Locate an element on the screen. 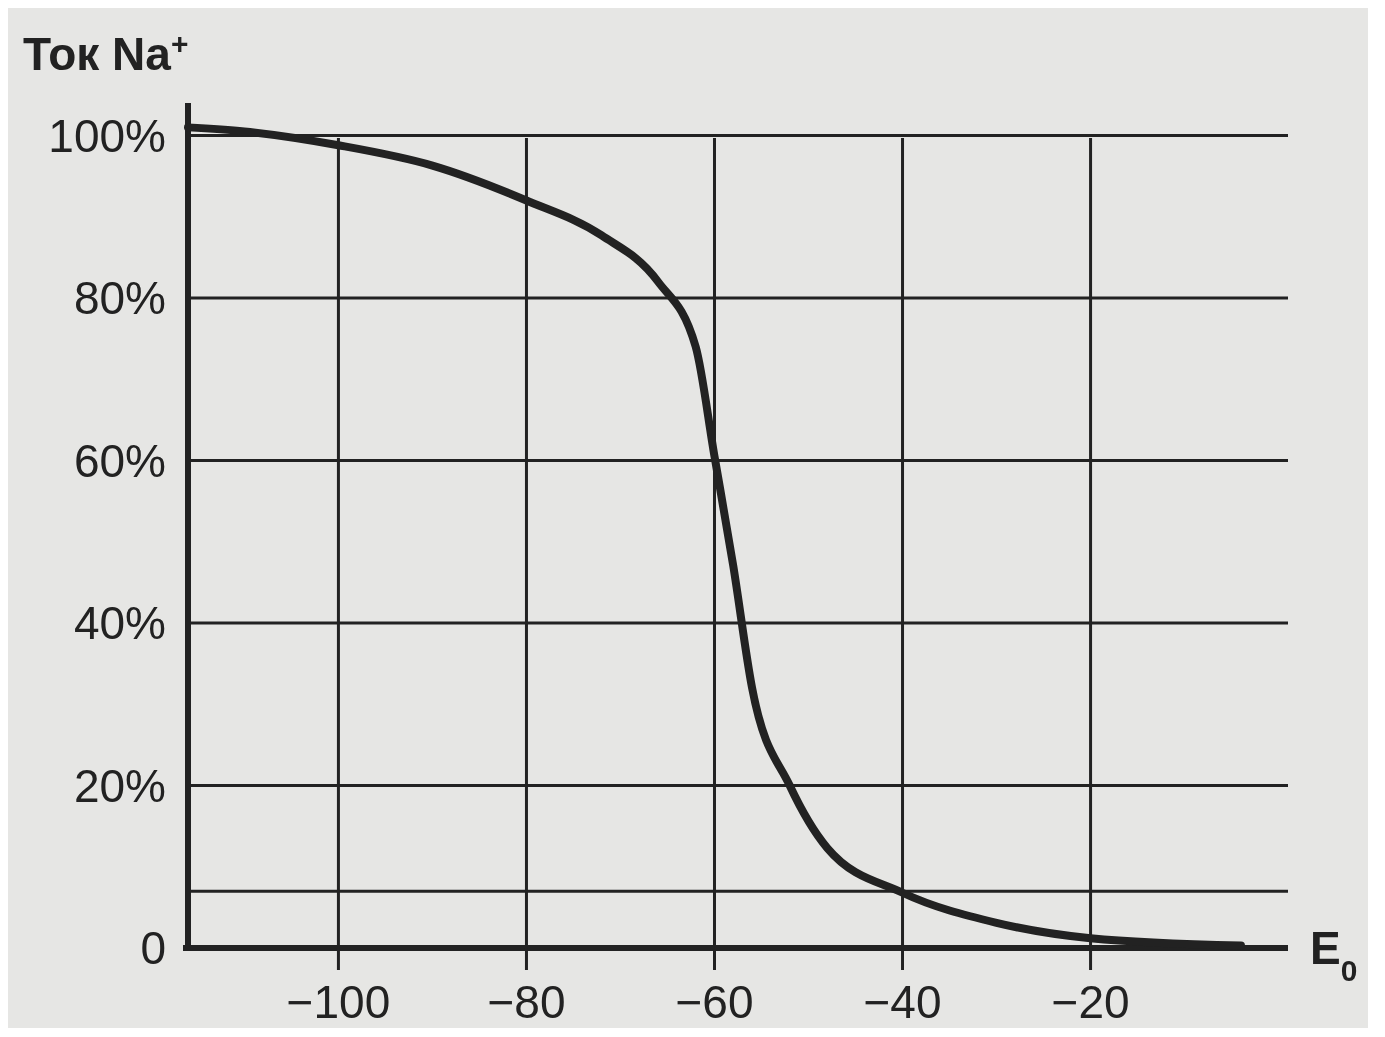 The width and height of the screenshot is (1385, 1037). y-tick-label: 20% is located at coordinates (119, 785).